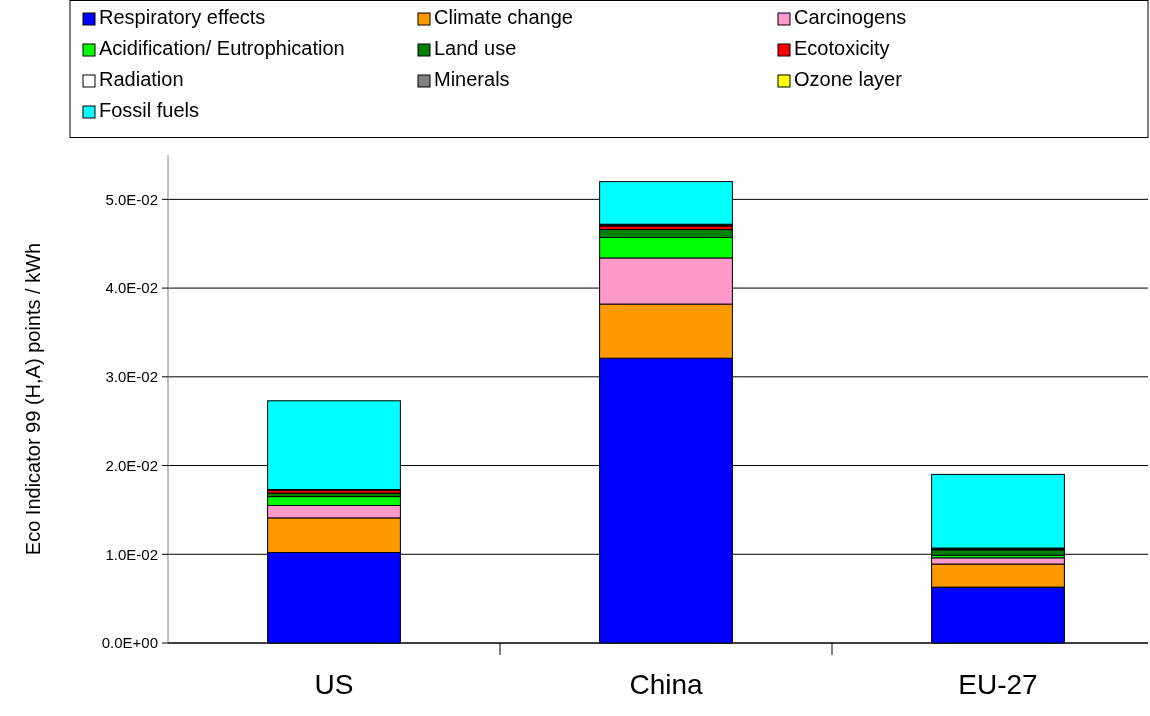 The height and width of the screenshot is (716, 1150). I want to click on x-tick-label: US, so click(334, 684).